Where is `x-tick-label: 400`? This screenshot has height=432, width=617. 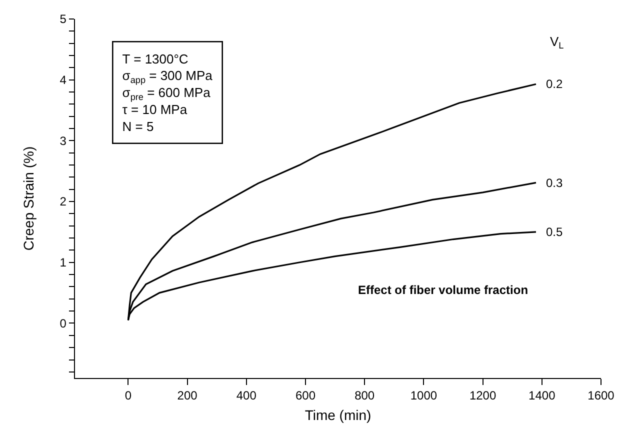
x-tick-label: 400 is located at coordinates (246, 395).